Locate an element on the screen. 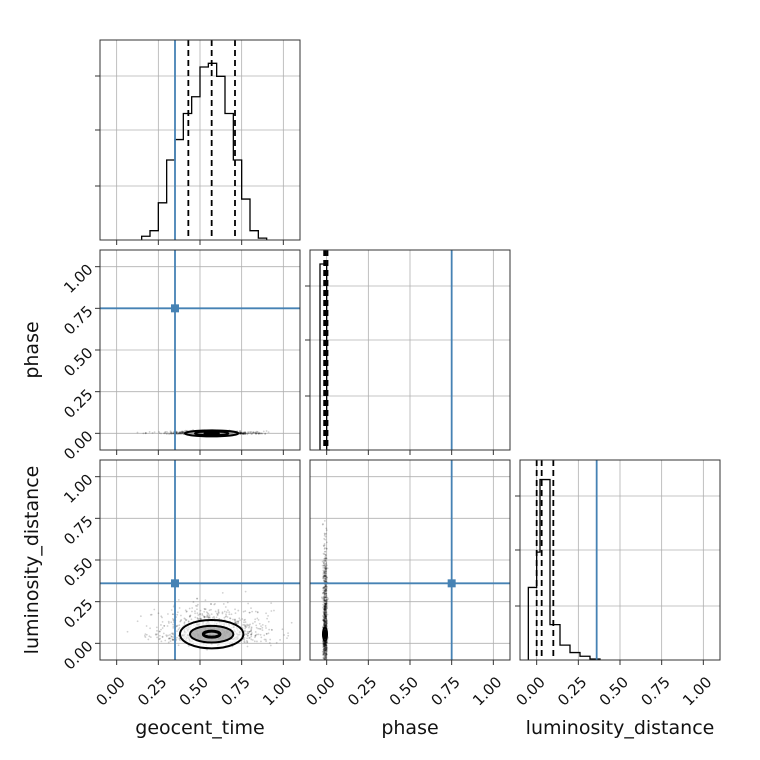  x-tick-label: 0.50 is located at coordinates (614, 691).